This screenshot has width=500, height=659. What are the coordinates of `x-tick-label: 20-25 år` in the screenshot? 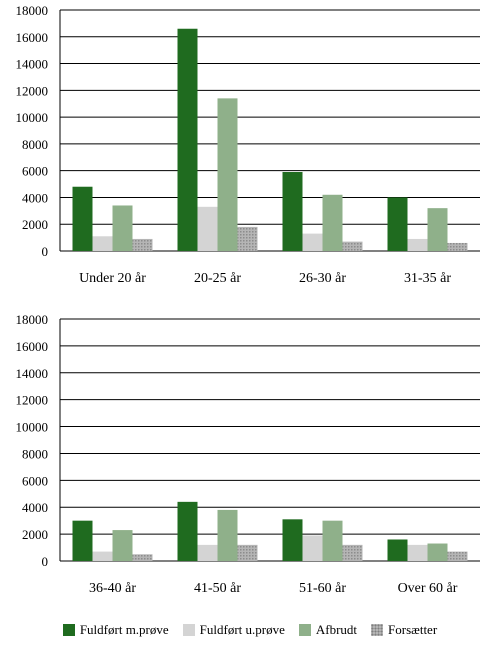 It's located at (217, 278).